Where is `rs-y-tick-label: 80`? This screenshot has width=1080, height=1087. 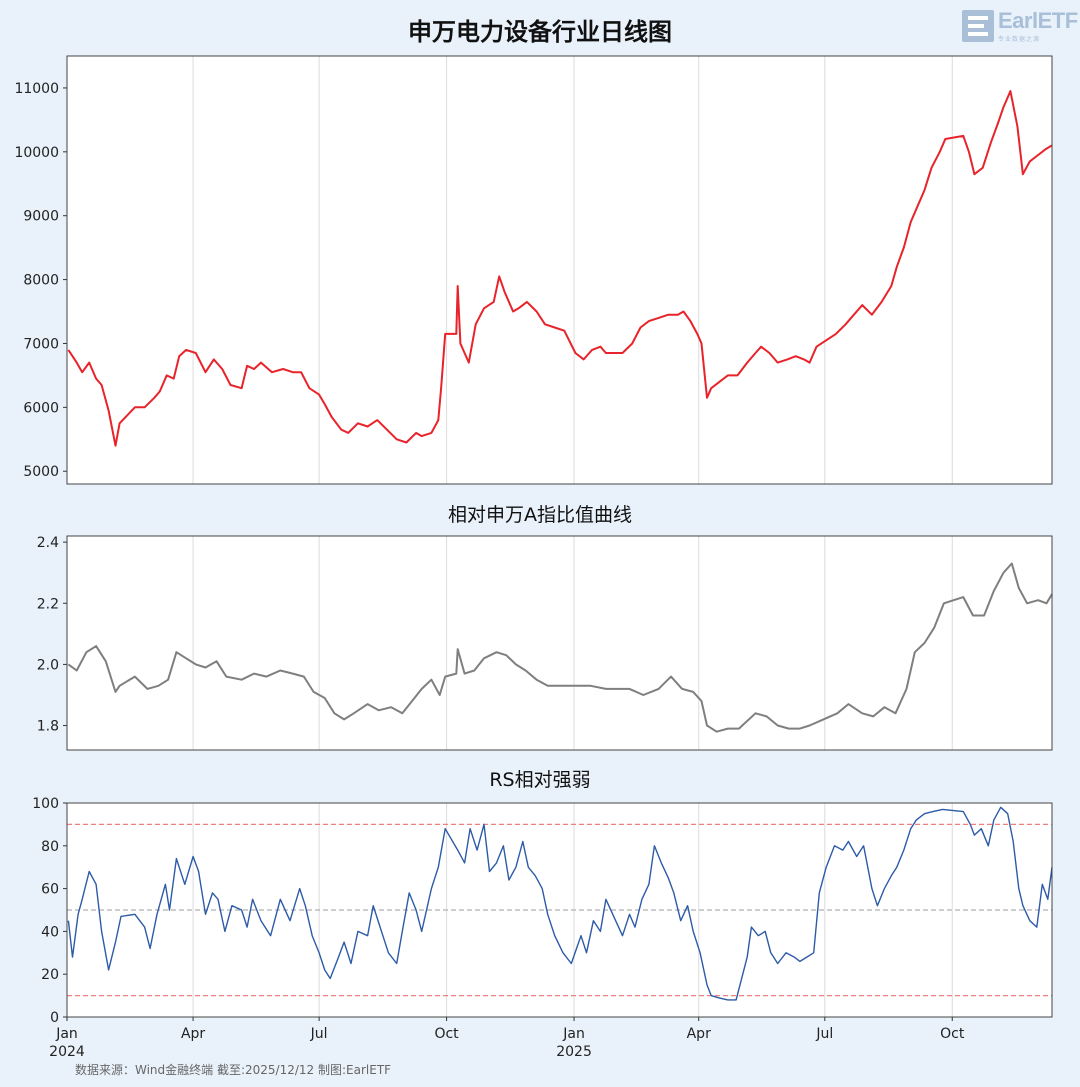
rs-y-tick-label: 80 is located at coordinates (50, 847).